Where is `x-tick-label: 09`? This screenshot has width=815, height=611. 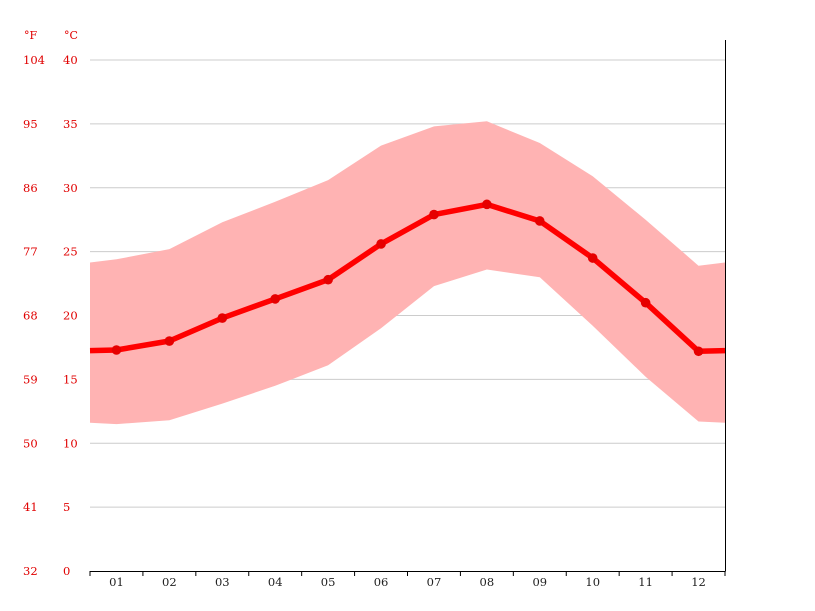 x-tick-label: 09 is located at coordinates (539, 582).